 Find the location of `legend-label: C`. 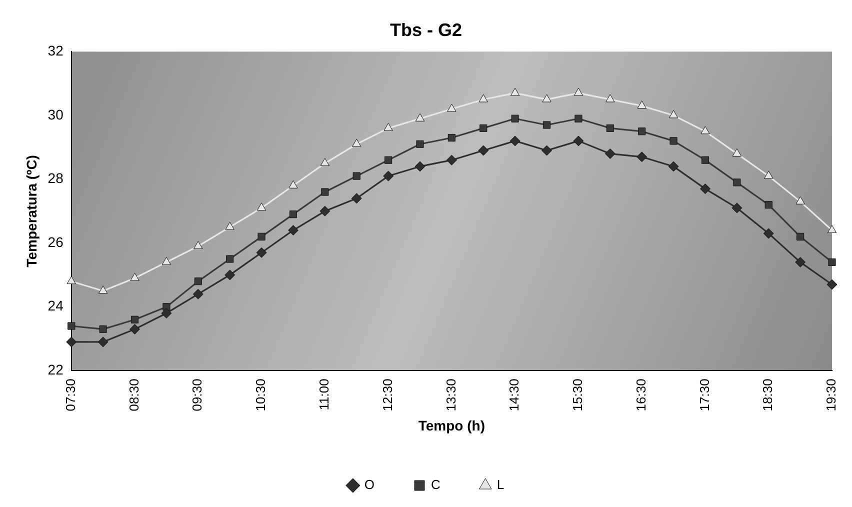

legend-label: C is located at coordinates (435, 484).